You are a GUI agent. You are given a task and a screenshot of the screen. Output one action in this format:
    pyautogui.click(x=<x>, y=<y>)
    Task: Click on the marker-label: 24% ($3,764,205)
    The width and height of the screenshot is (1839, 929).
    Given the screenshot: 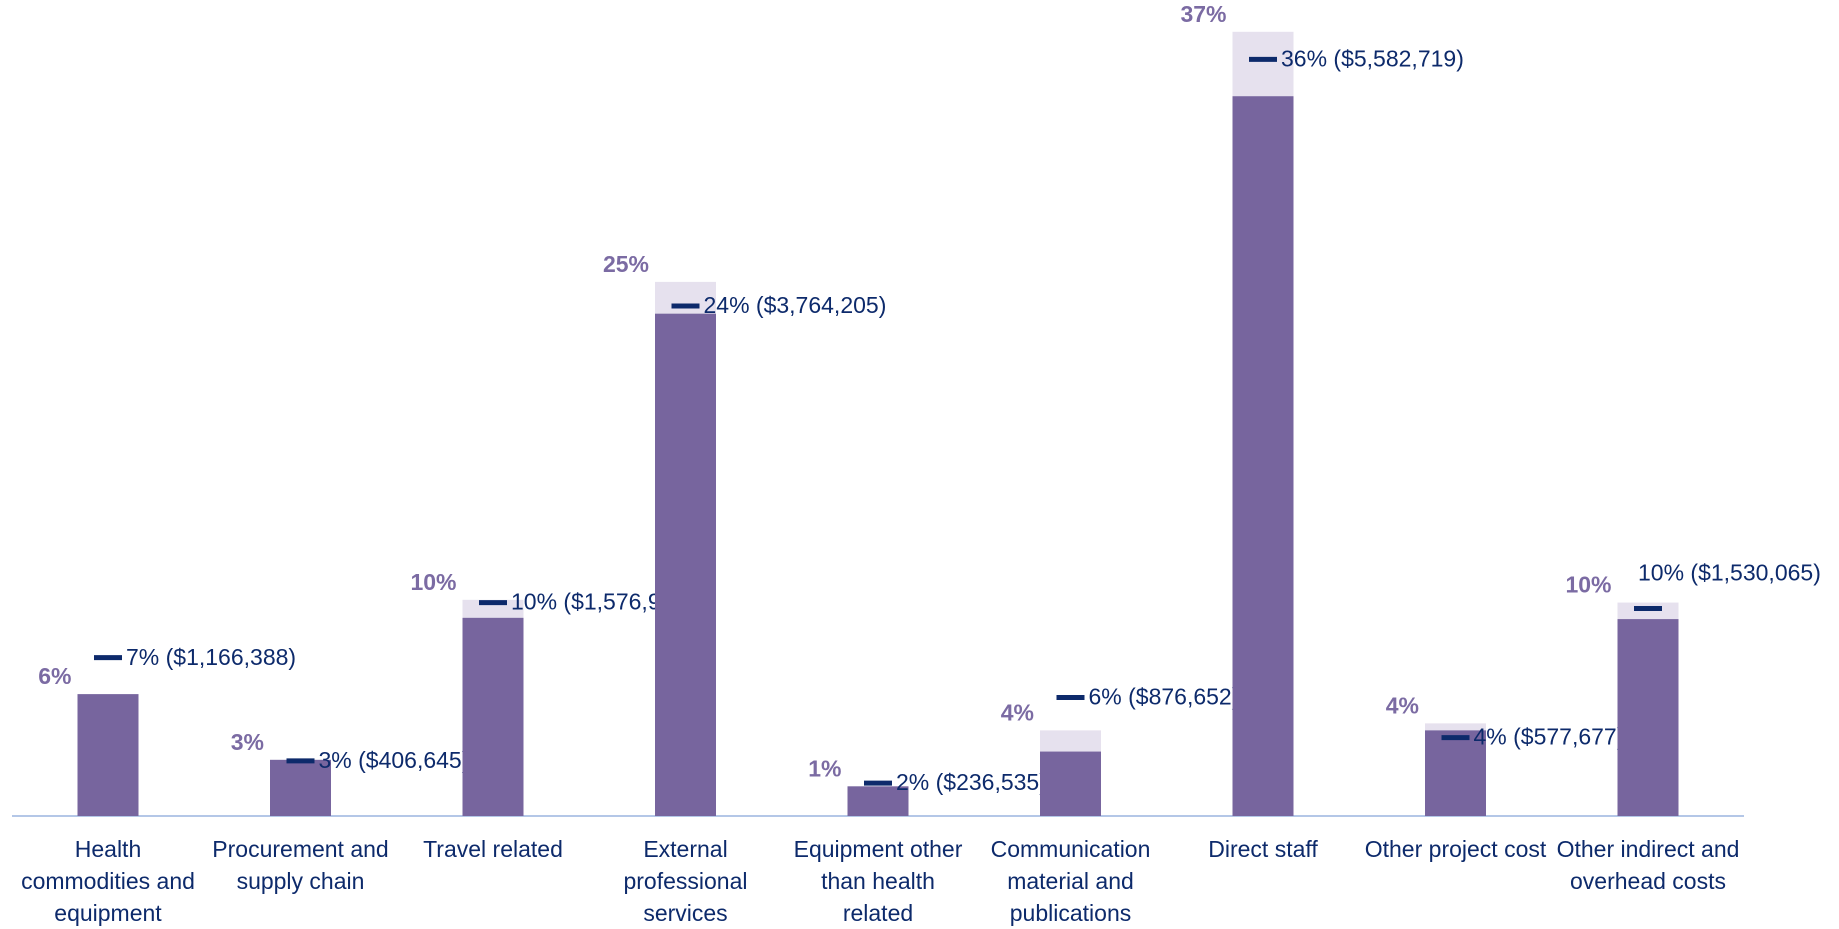 What is the action you would take?
    pyautogui.click(x=795, y=305)
    